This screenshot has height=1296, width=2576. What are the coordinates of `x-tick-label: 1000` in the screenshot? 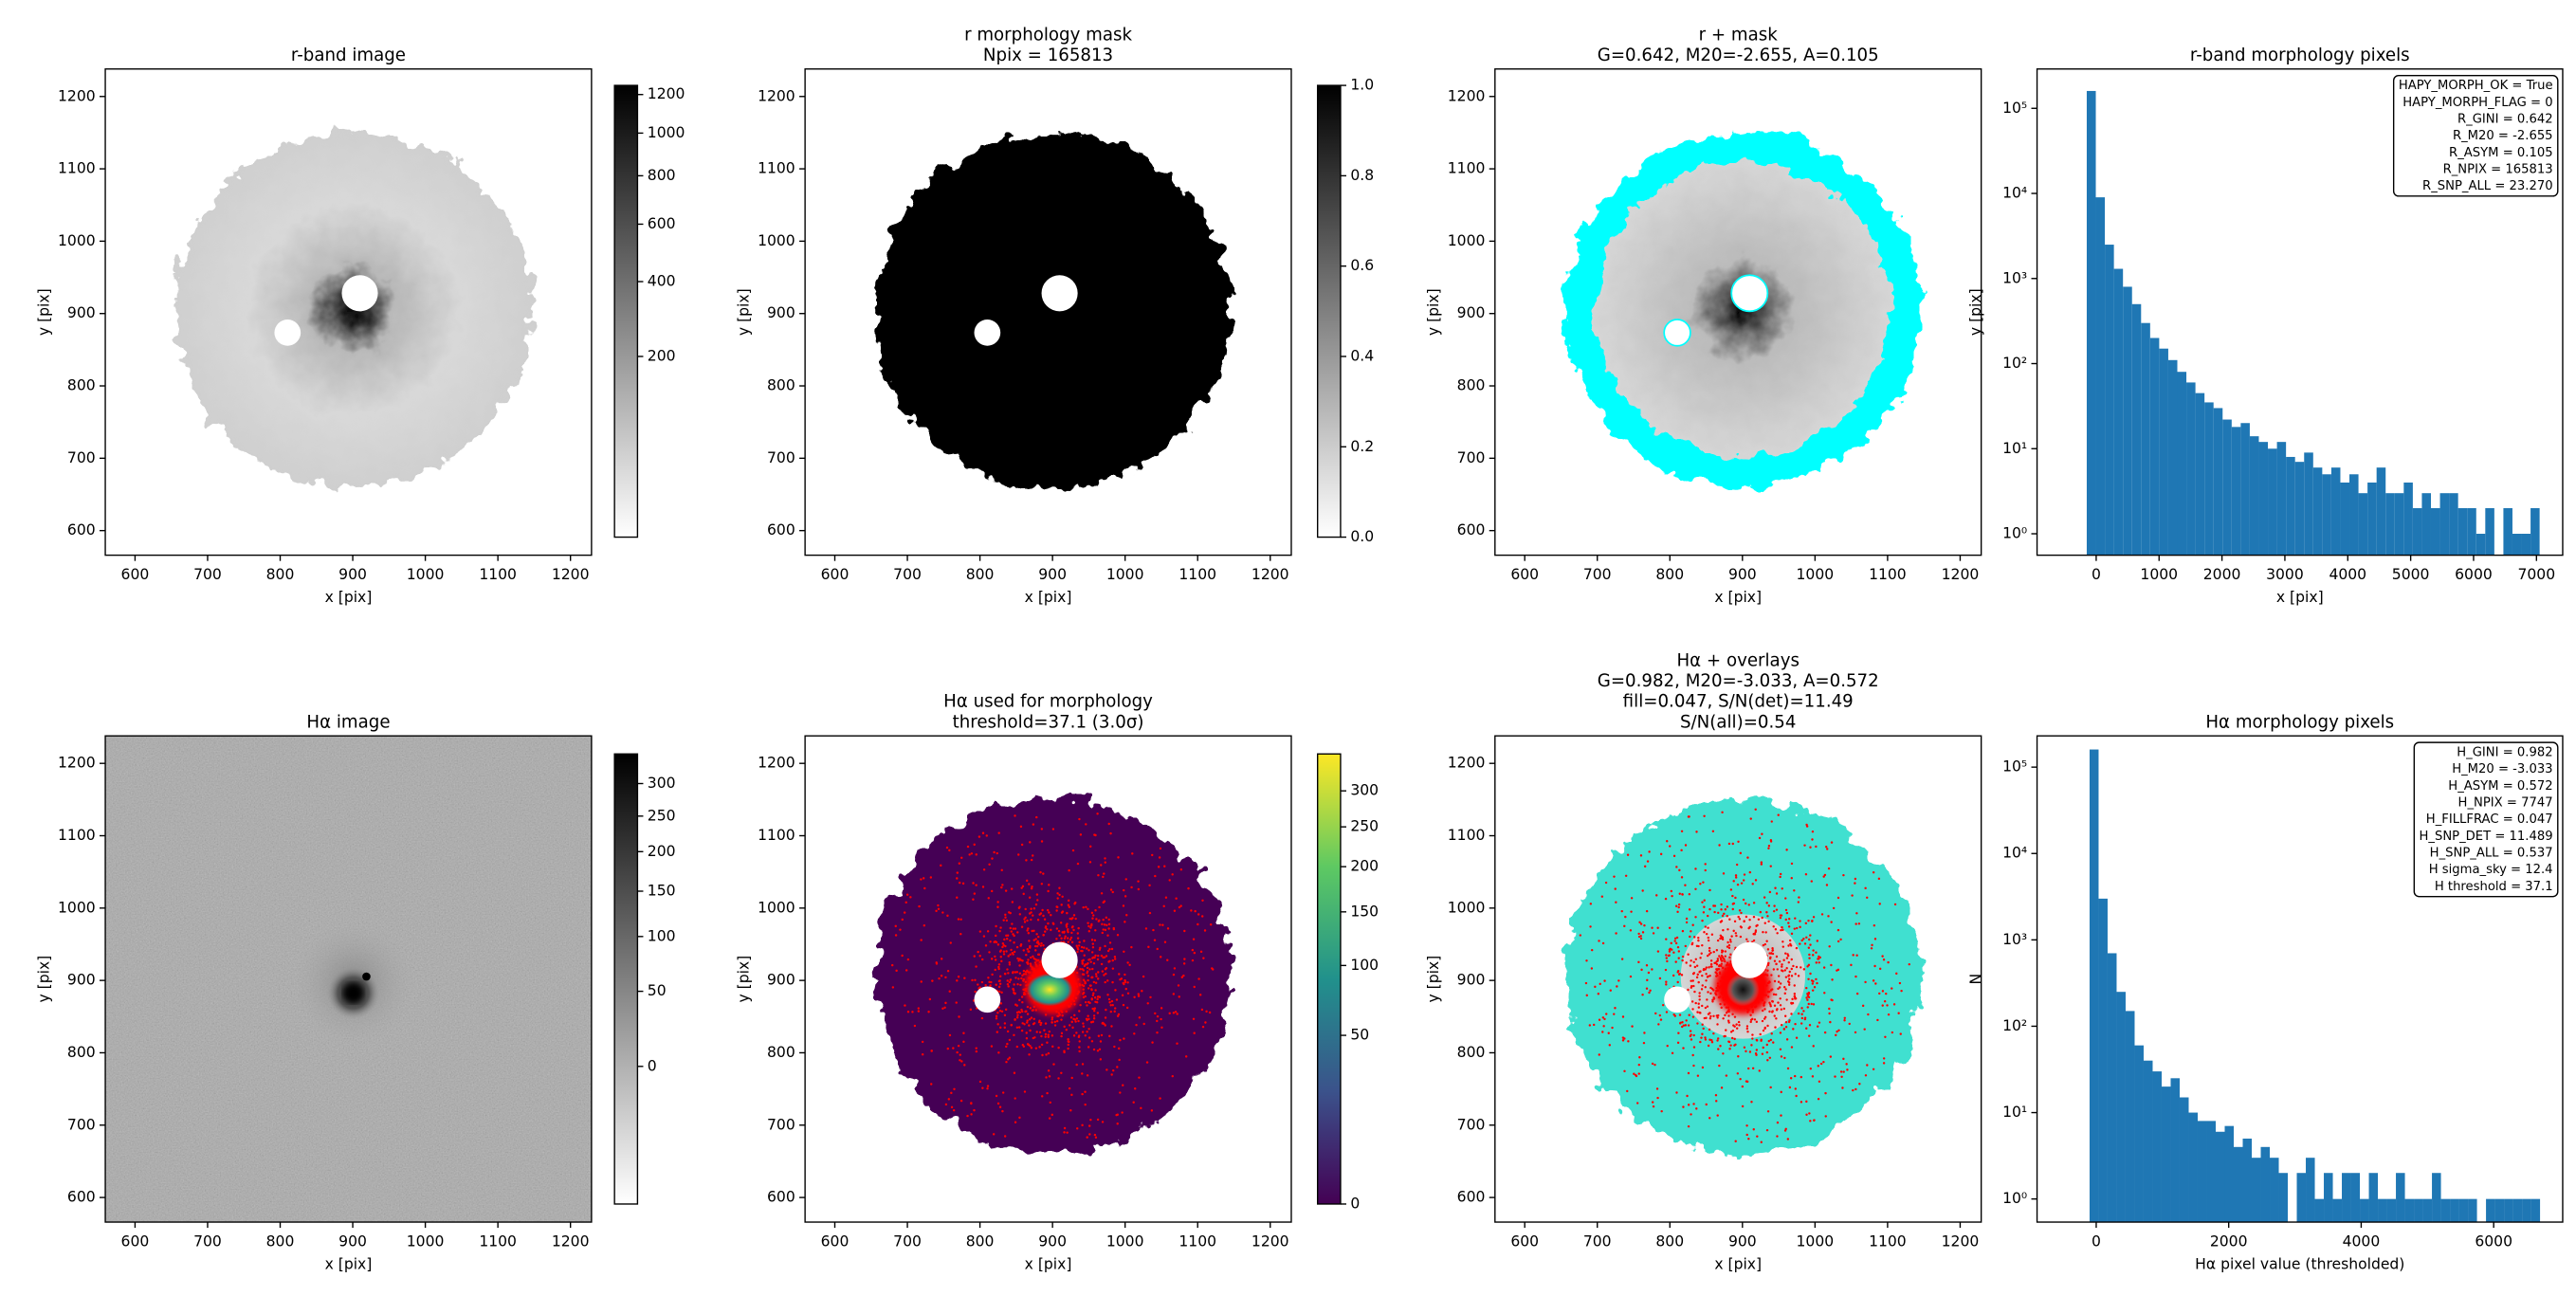 It's located at (2159, 574).